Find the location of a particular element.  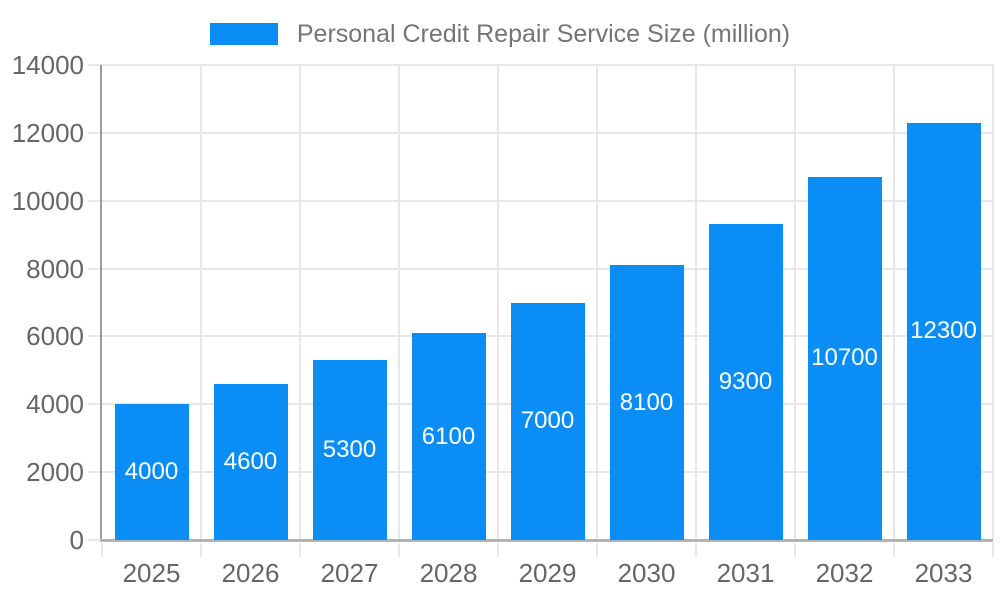

bar-value-label: 10700 is located at coordinates (844, 358).